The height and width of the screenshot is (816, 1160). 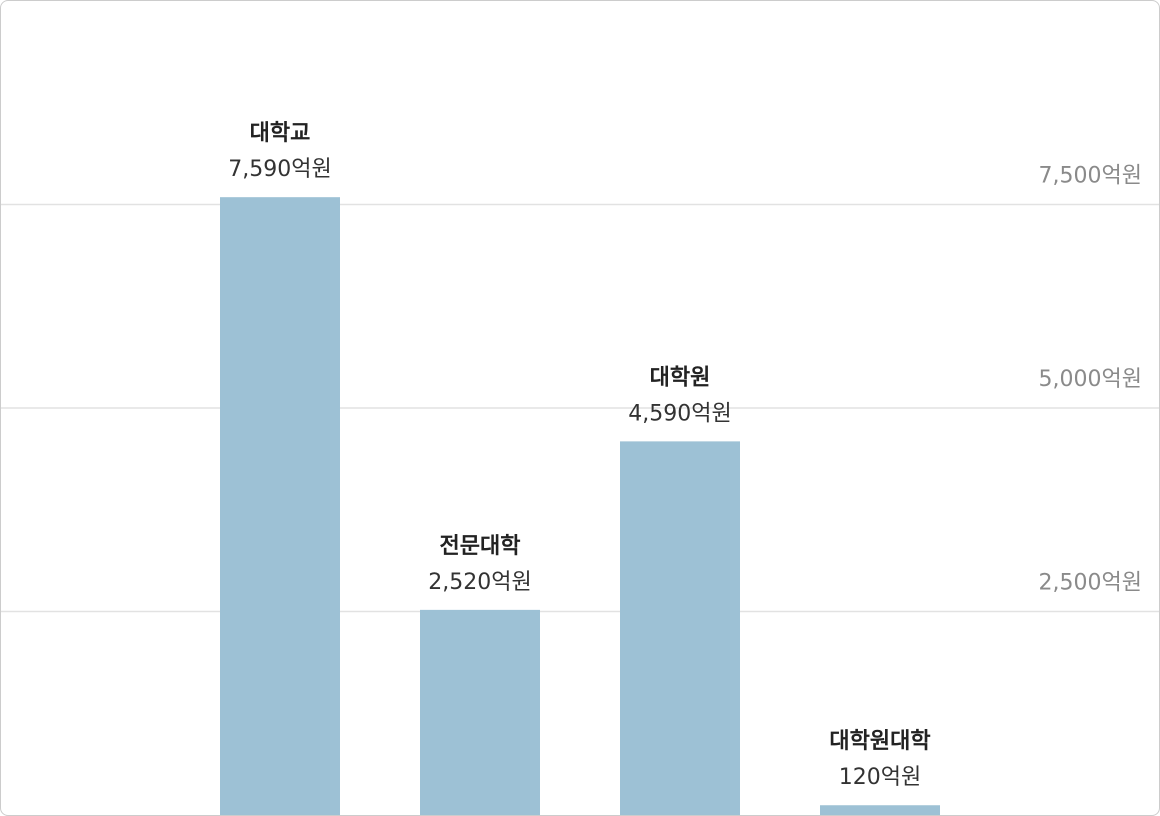 What do you see at coordinates (1090, 379) in the screenshot?
I see `y-tick-label: 5,000억원` at bounding box center [1090, 379].